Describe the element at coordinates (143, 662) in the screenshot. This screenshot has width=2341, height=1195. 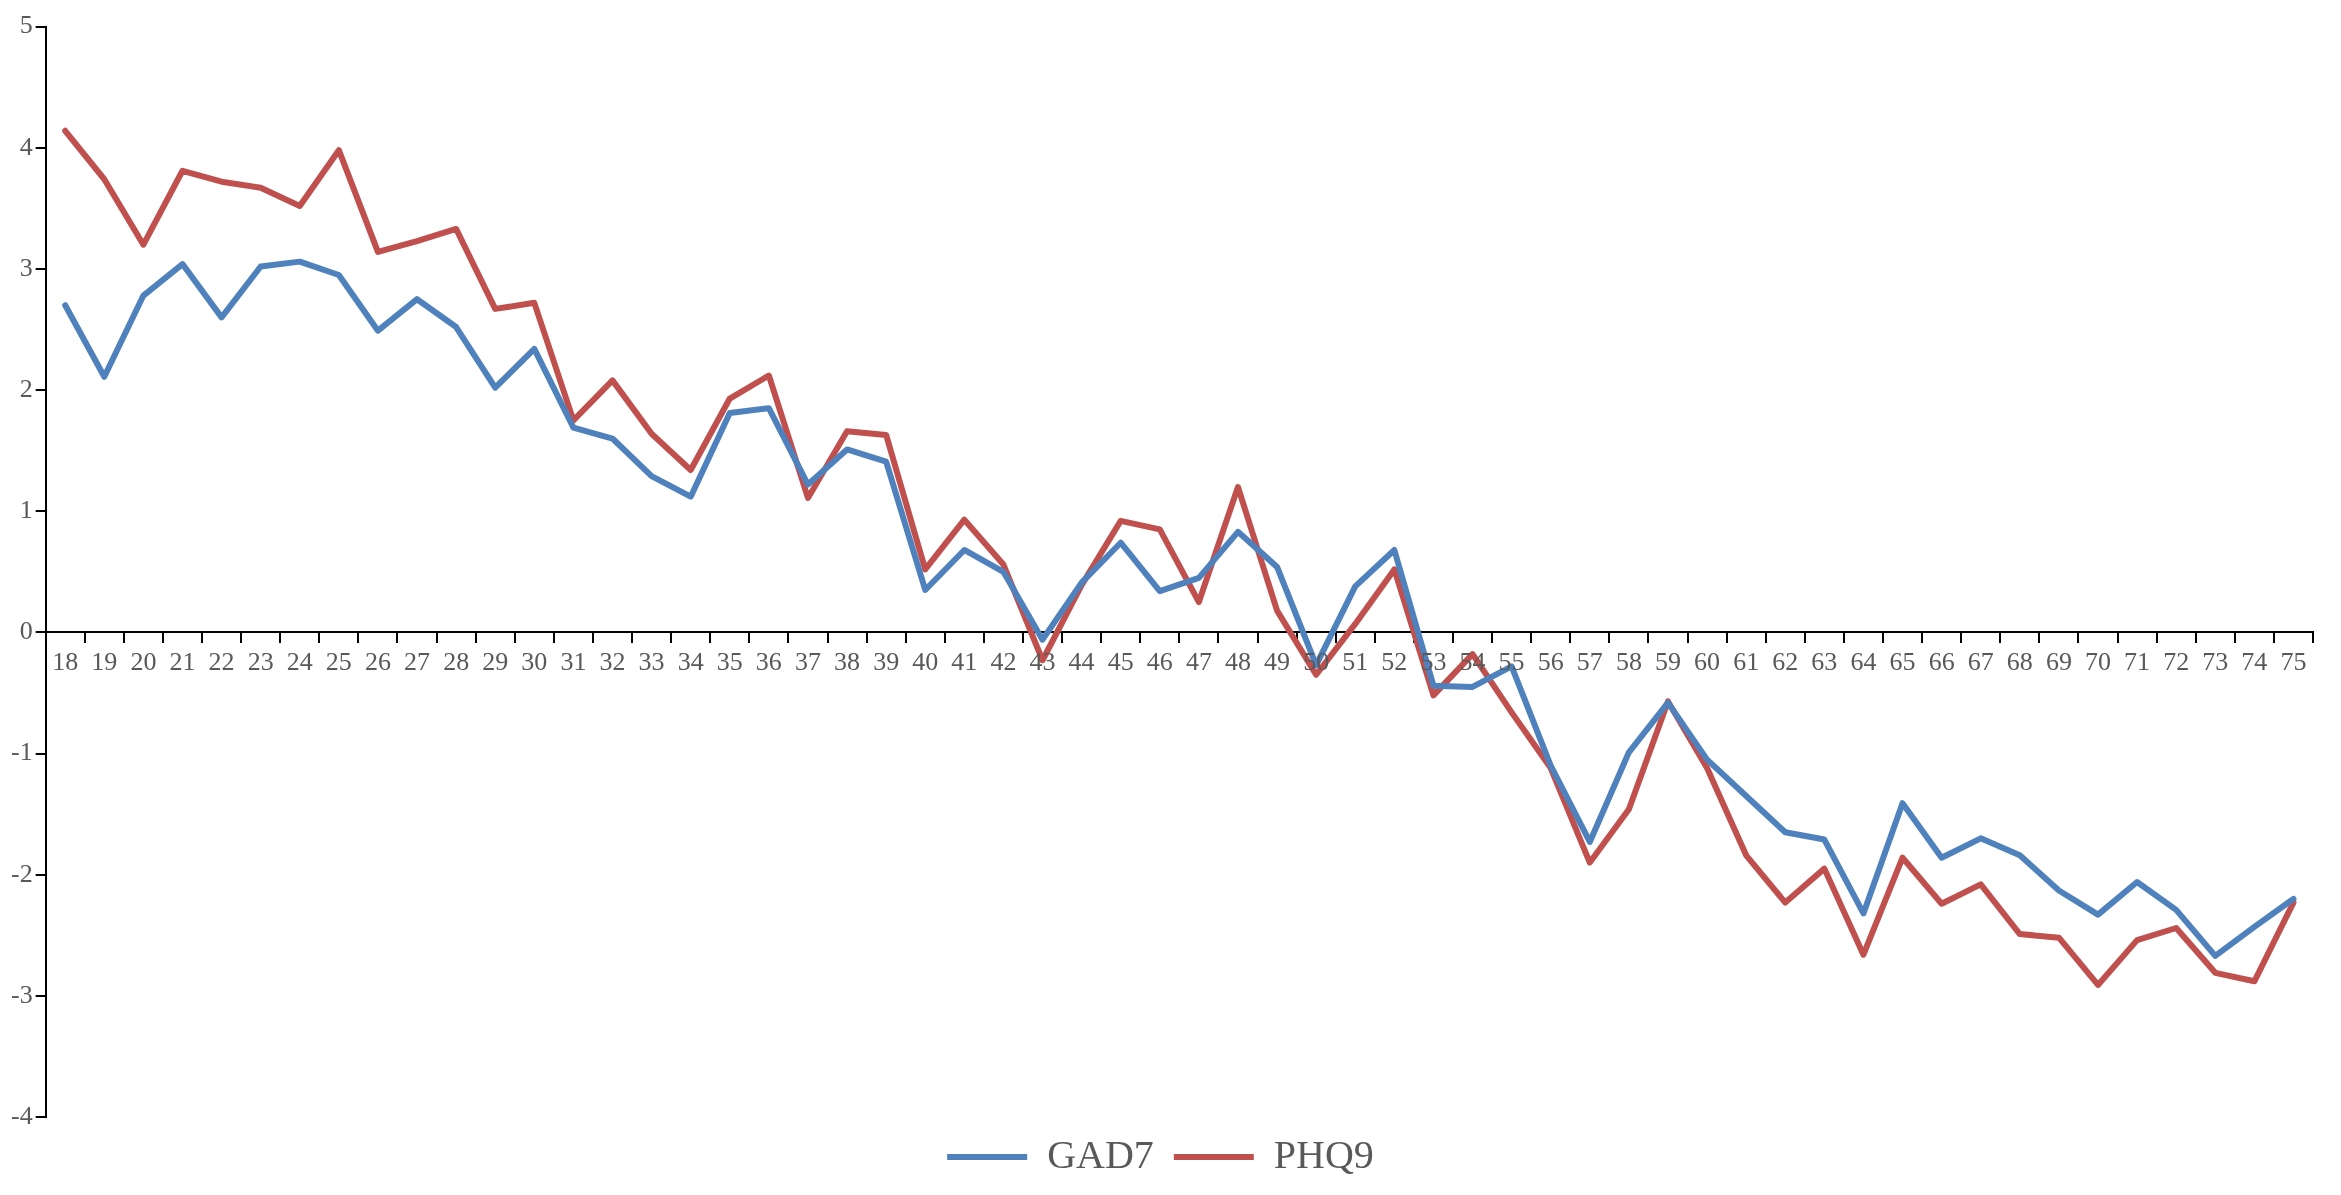
I see `x-tick-label: 20` at that location.